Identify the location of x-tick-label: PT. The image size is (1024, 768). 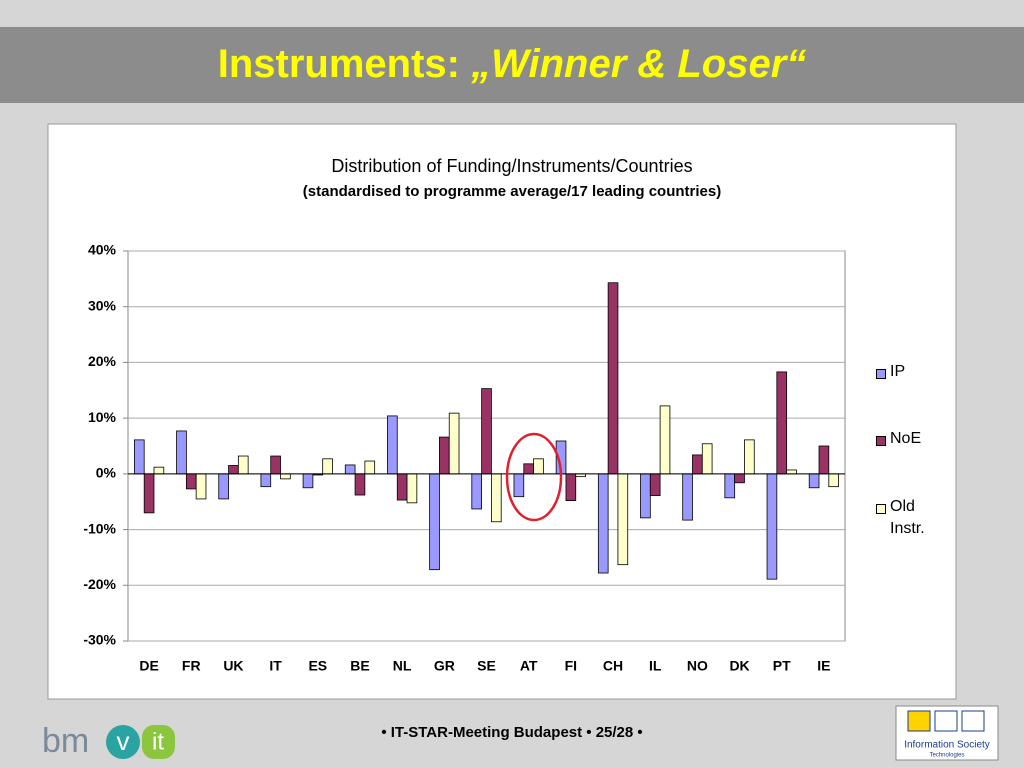
(782, 666).